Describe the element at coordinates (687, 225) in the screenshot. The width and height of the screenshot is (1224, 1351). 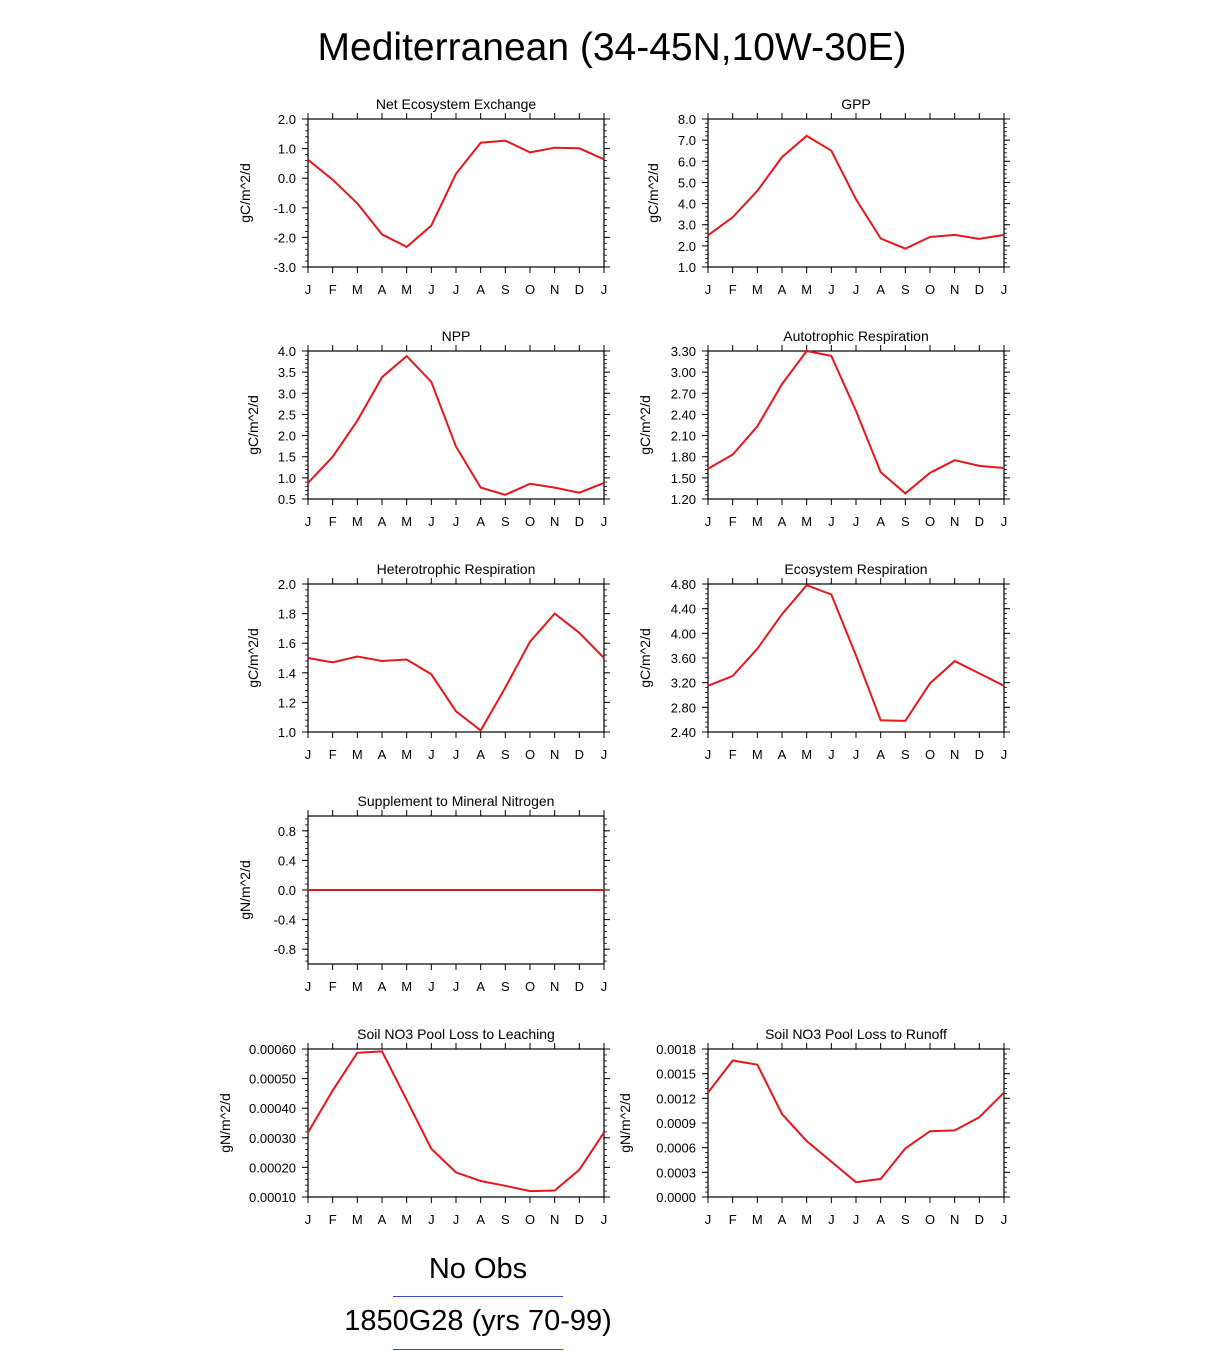
I see `y-tick-label: 3.0` at that location.